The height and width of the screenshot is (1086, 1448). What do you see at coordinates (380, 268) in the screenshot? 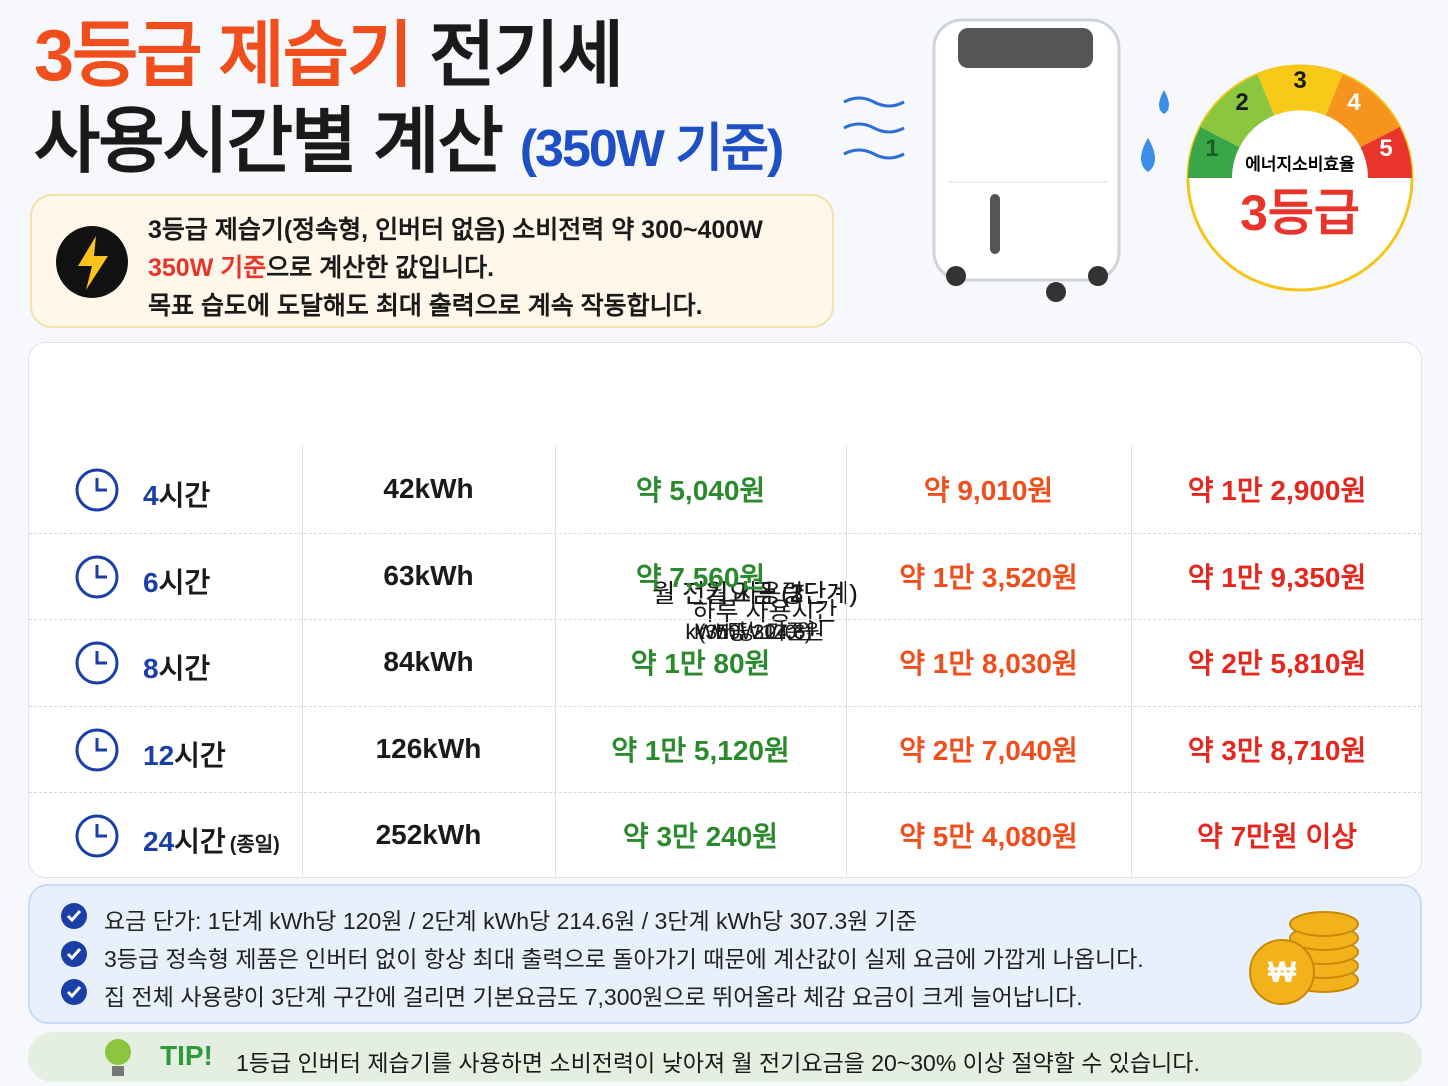
I see `info-text: 으로 계산한 값입니다.` at bounding box center [380, 268].